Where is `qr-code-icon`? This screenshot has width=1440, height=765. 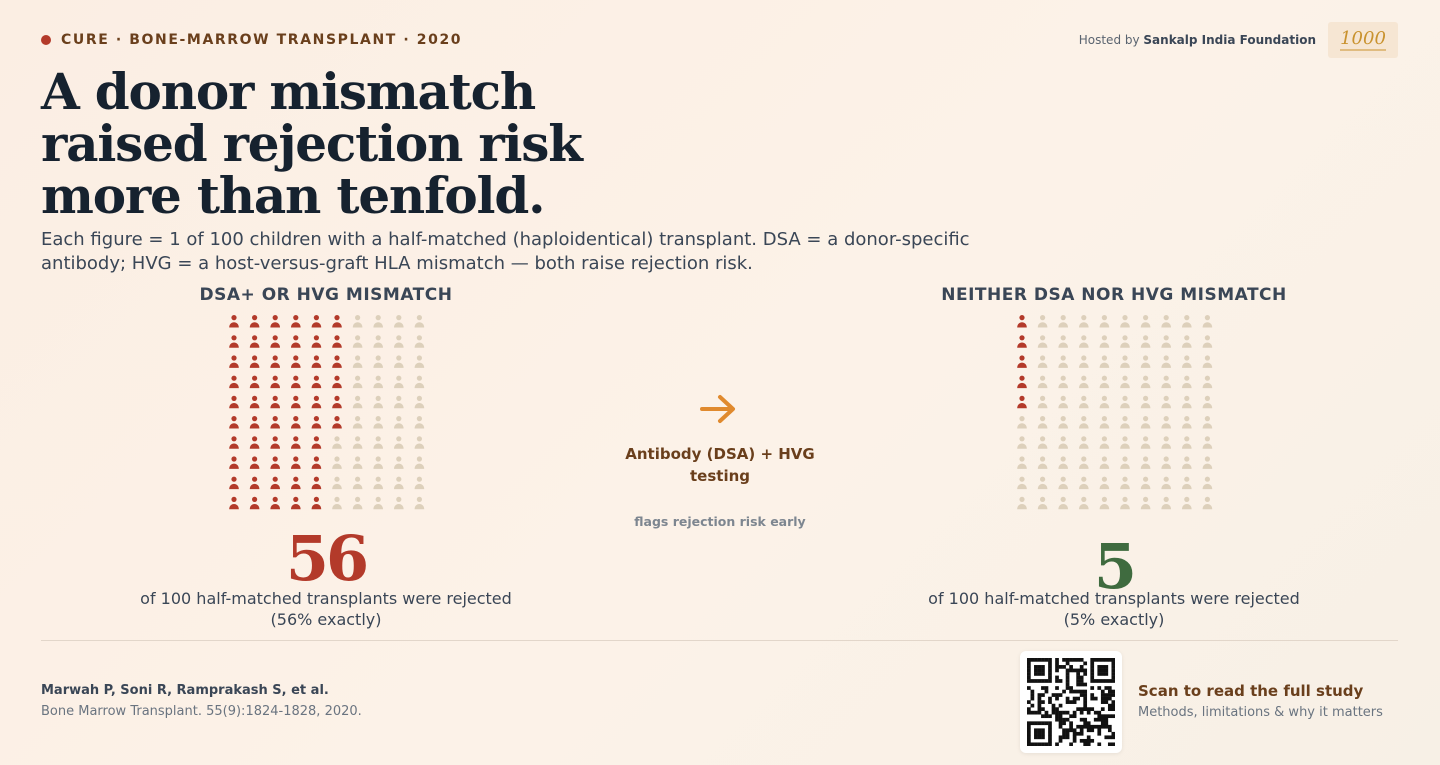 qr-code-icon is located at coordinates (1071, 702).